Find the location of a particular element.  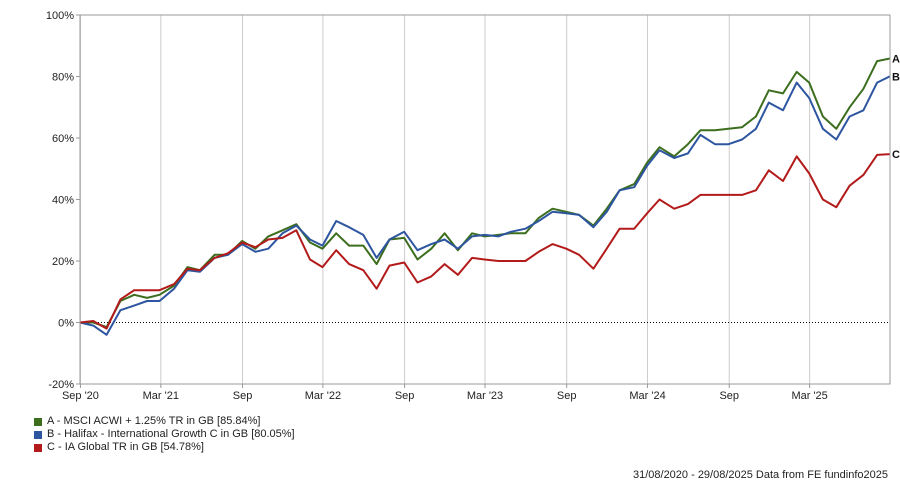

y-tick-label: 80% is located at coordinates (63, 78).